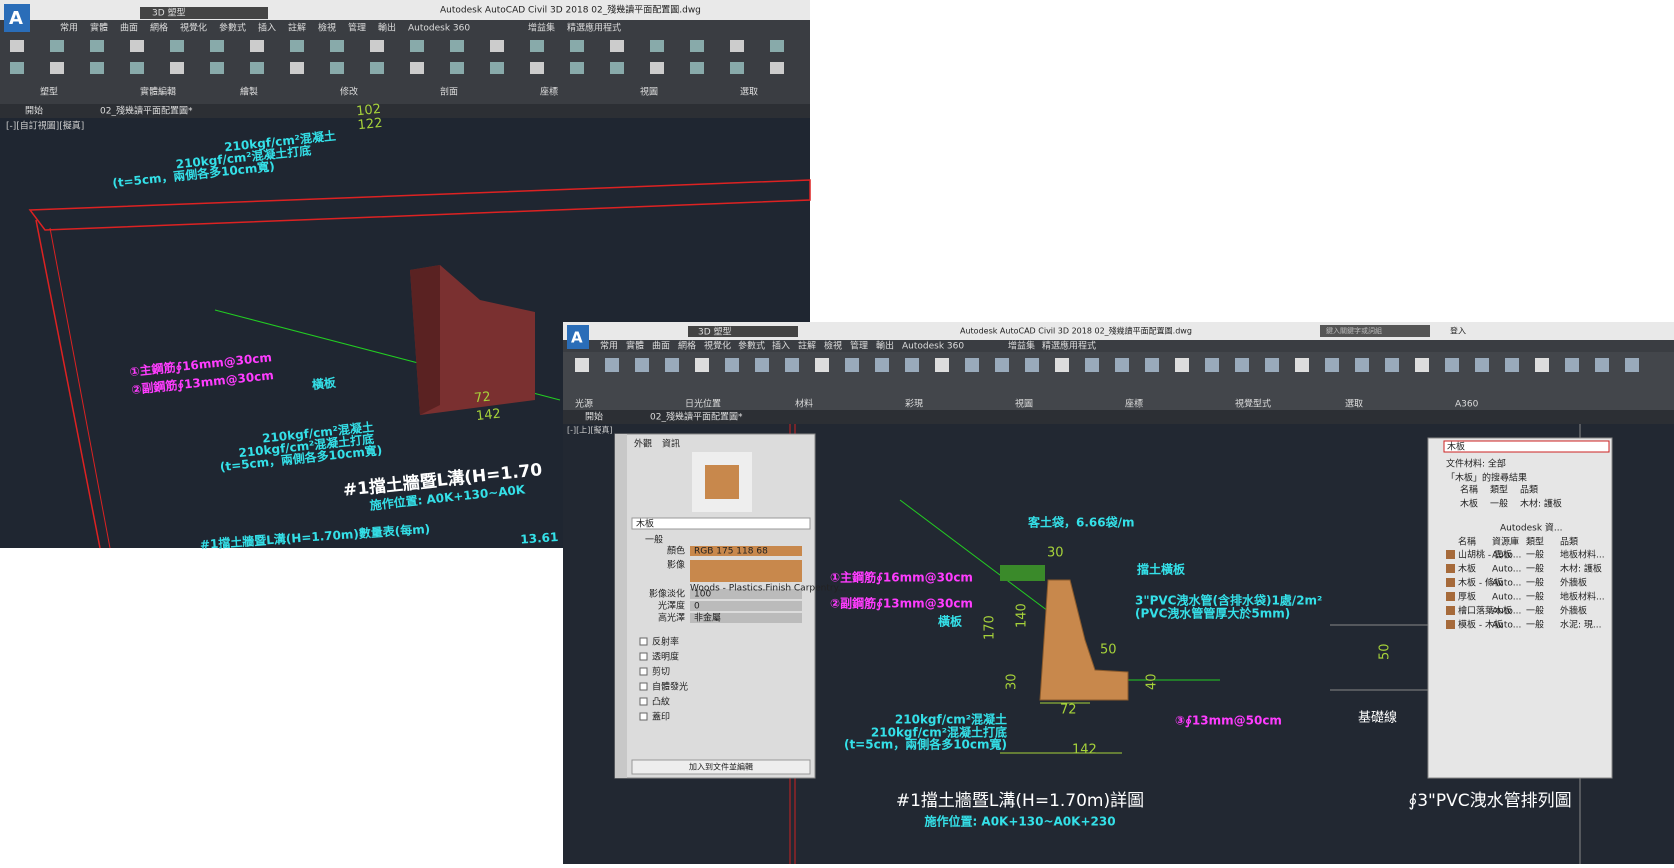 This screenshot has width=1674, height=868. I want to click on user: 登入, so click(1458, 331).